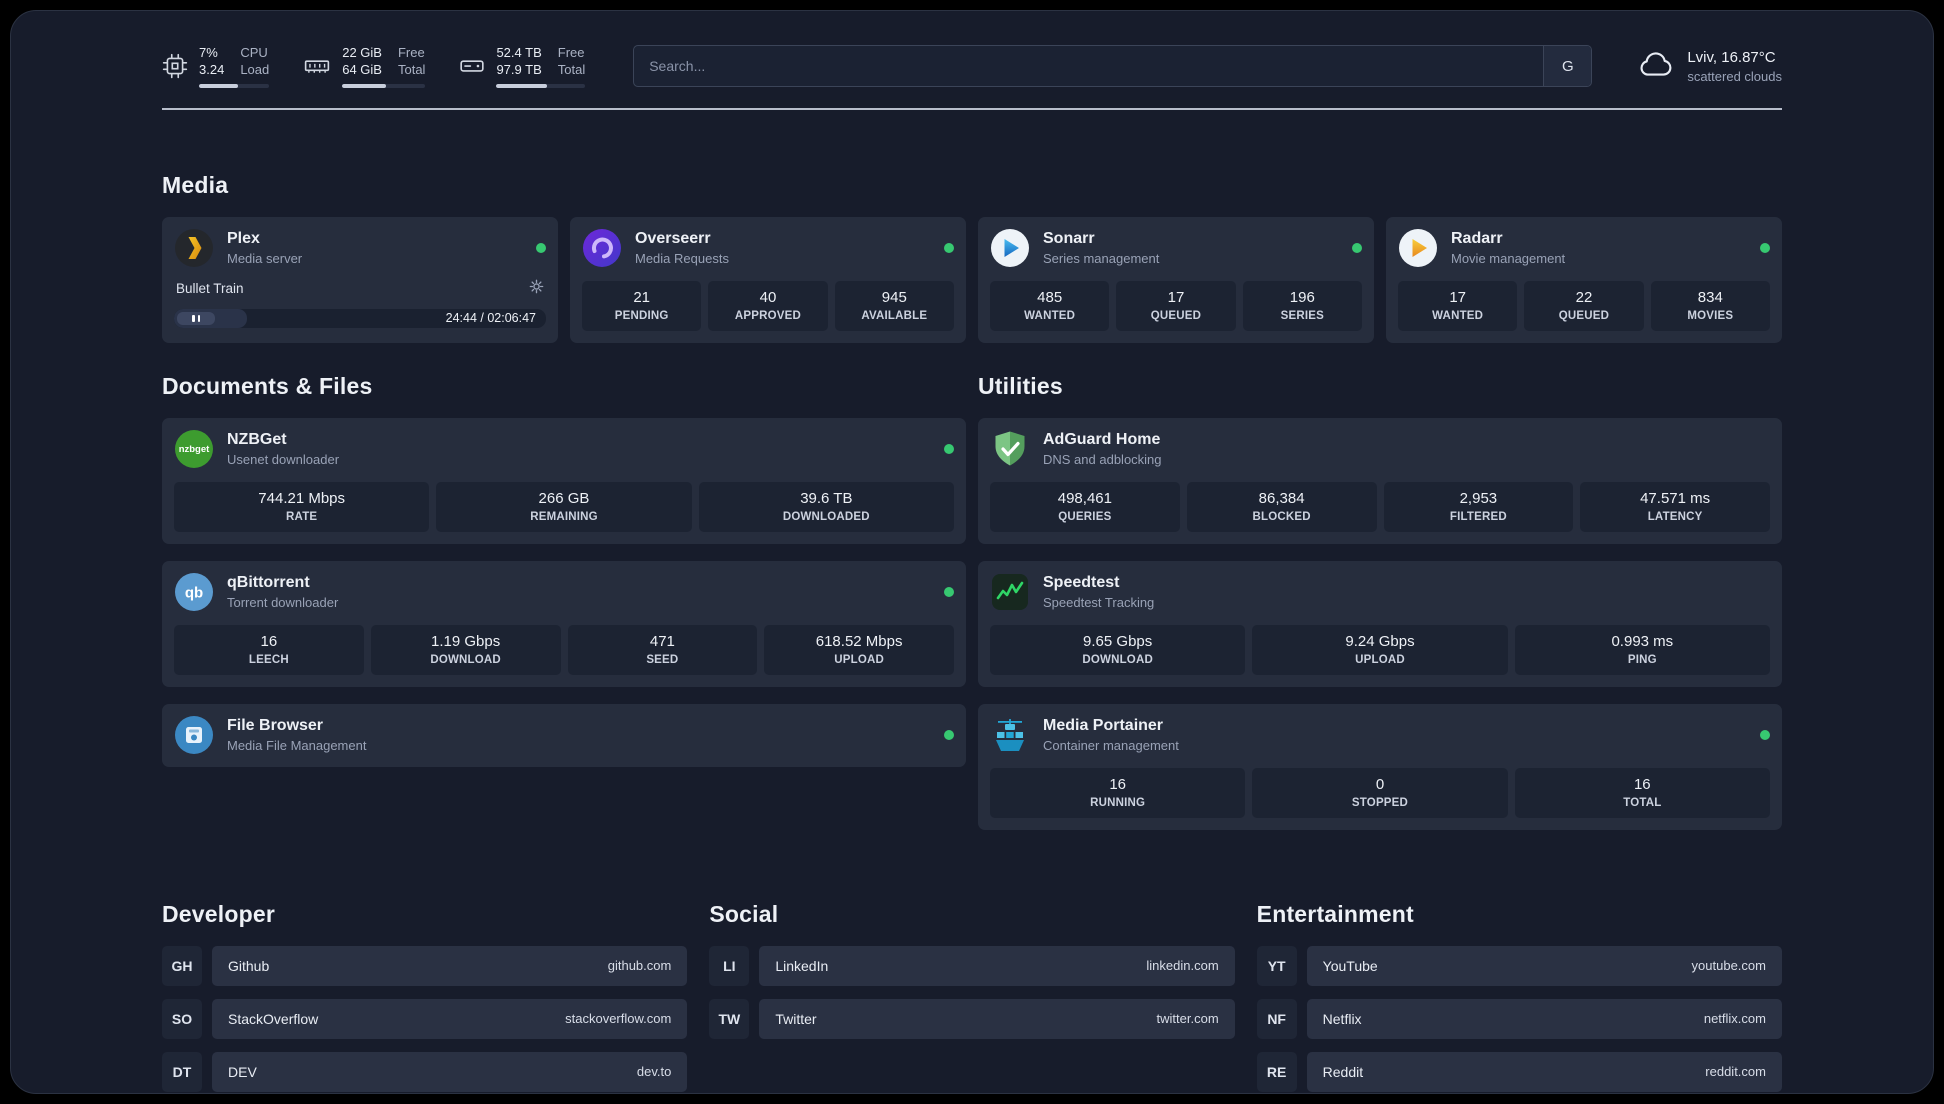 The height and width of the screenshot is (1104, 1944). Describe the element at coordinates (997, 1018) in the screenshot. I see `bookmark-link: Twitter twitter.com` at that location.